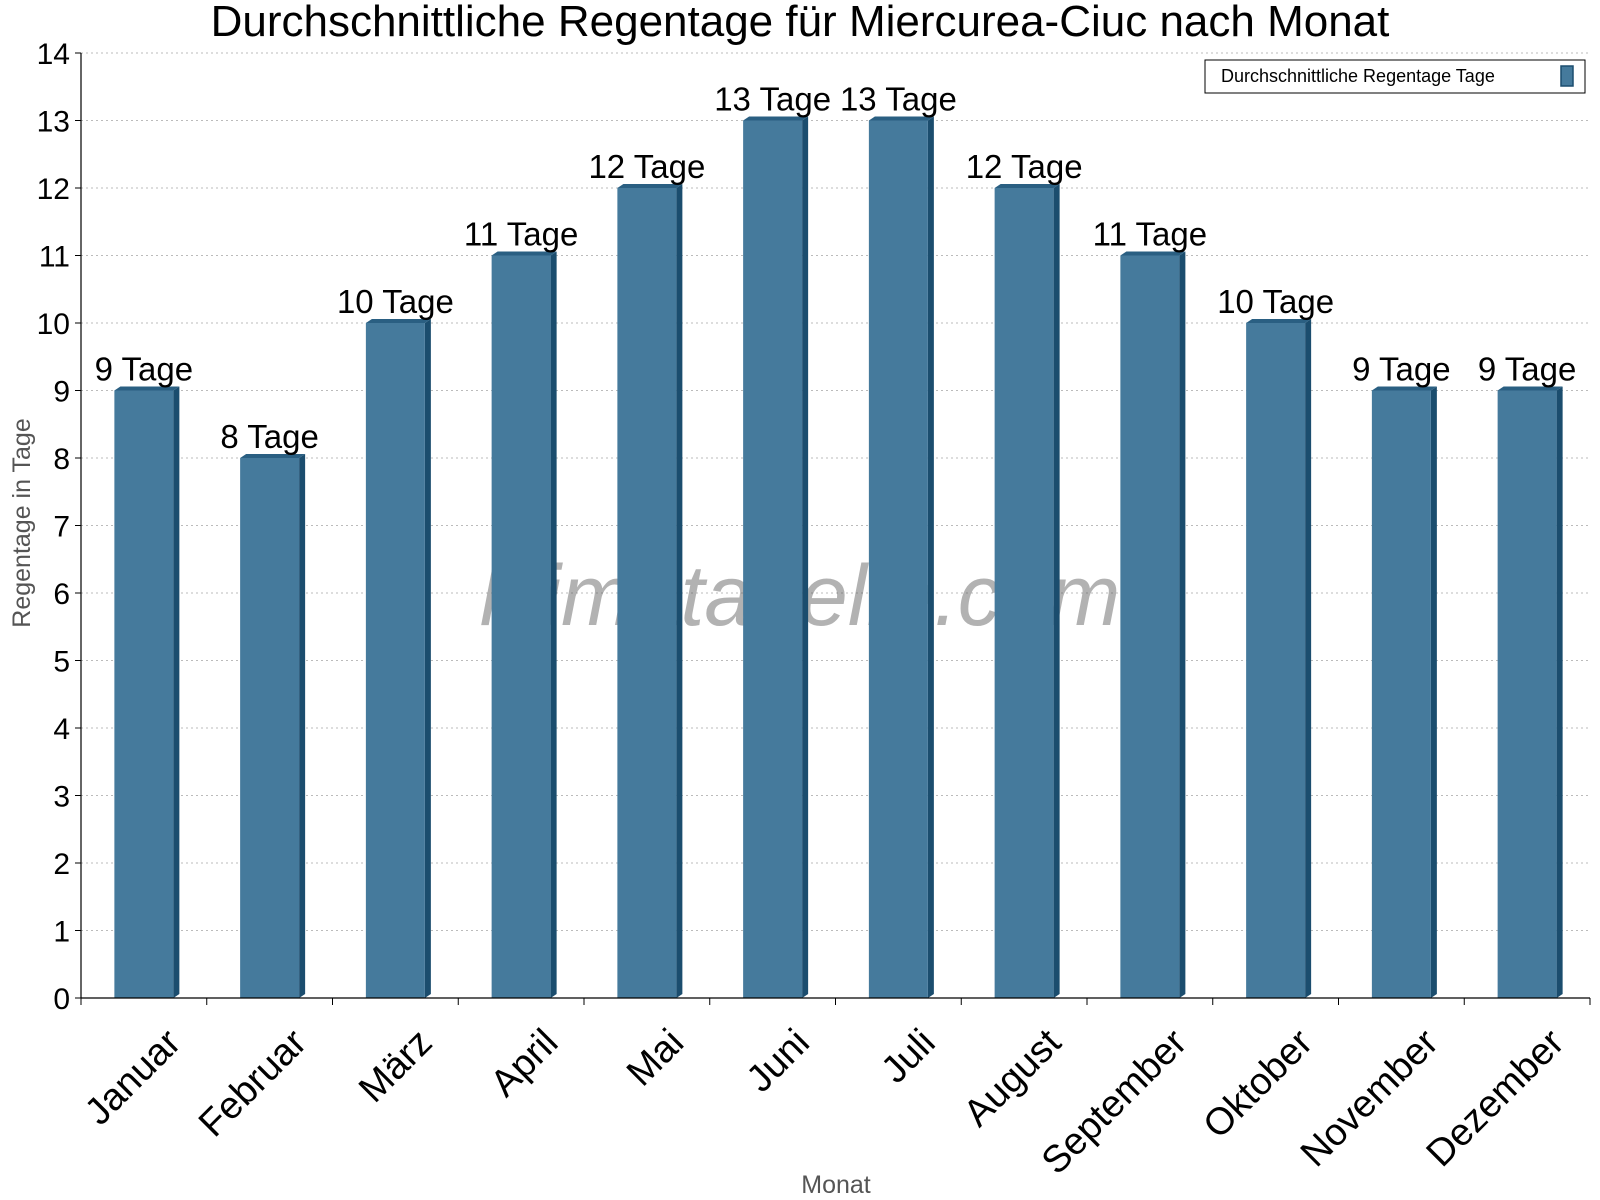 Image resolution: width=1600 pixels, height=1200 pixels. Describe the element at coordinates (1527, 369) in the screenshot. I see `data-label-Dezember: 9 Tage` at that location.